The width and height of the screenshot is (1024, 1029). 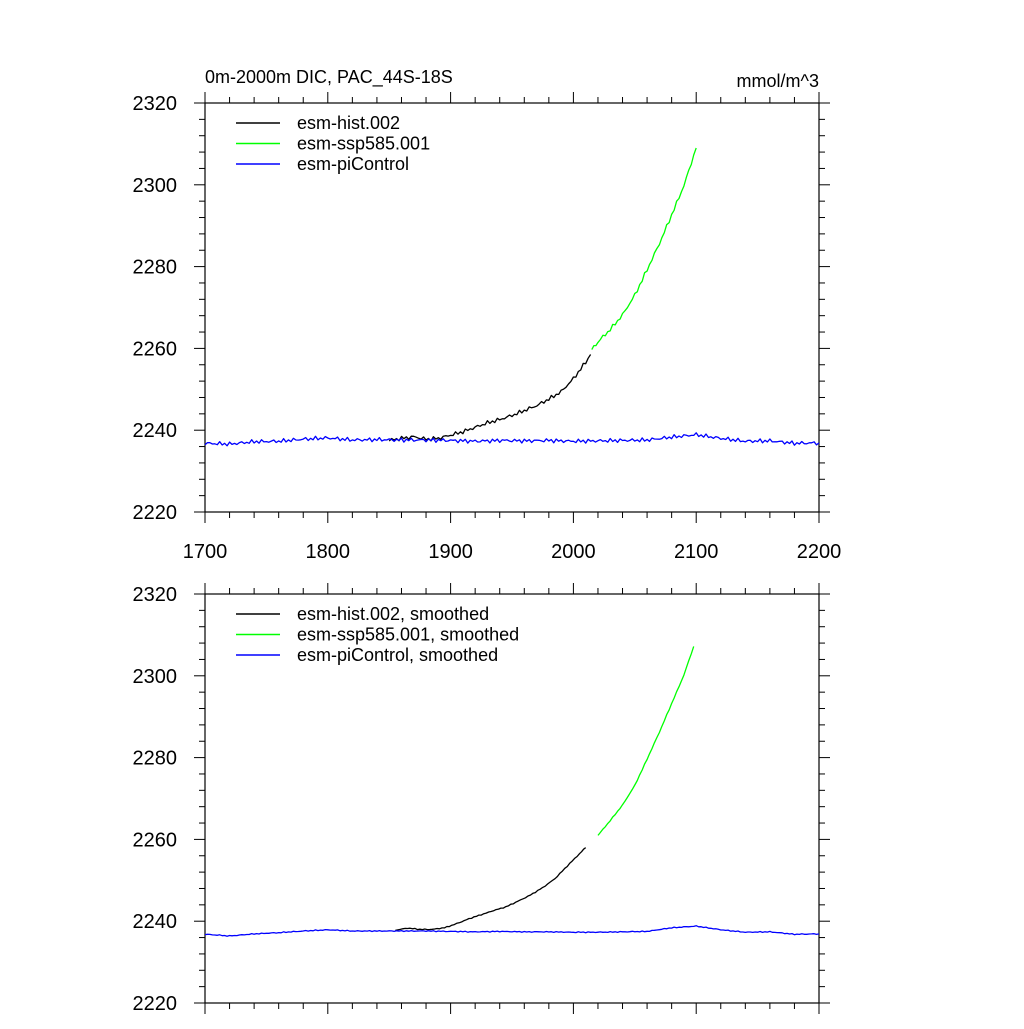 What do you see at coordinates (397, 655) in the screenshot?
I see `legend-label: esm-piControl, smoothed` at bounding box center [397, 655].